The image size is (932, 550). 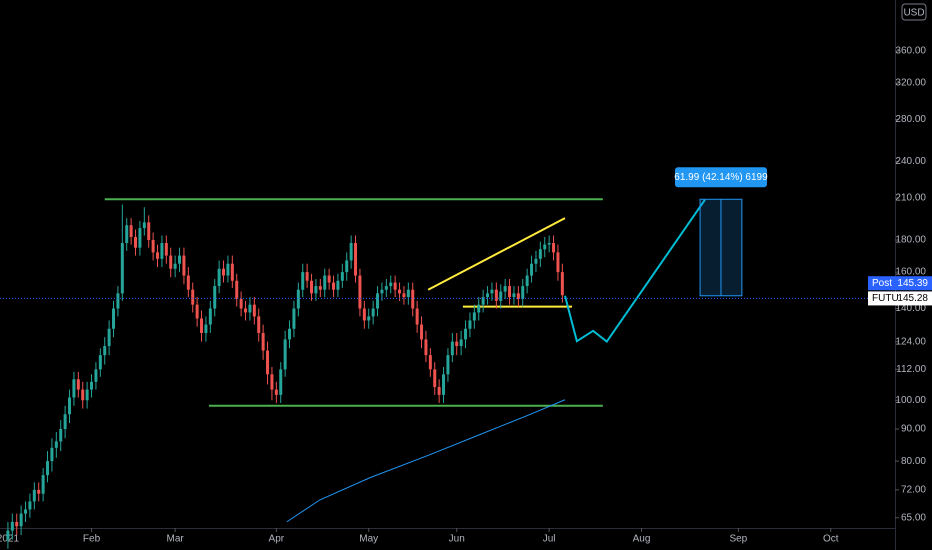 What do you see at coordinates (910, 400) in the screenshot?
I see `y-tick-label: 100.00` at bounding box center [910, 400].